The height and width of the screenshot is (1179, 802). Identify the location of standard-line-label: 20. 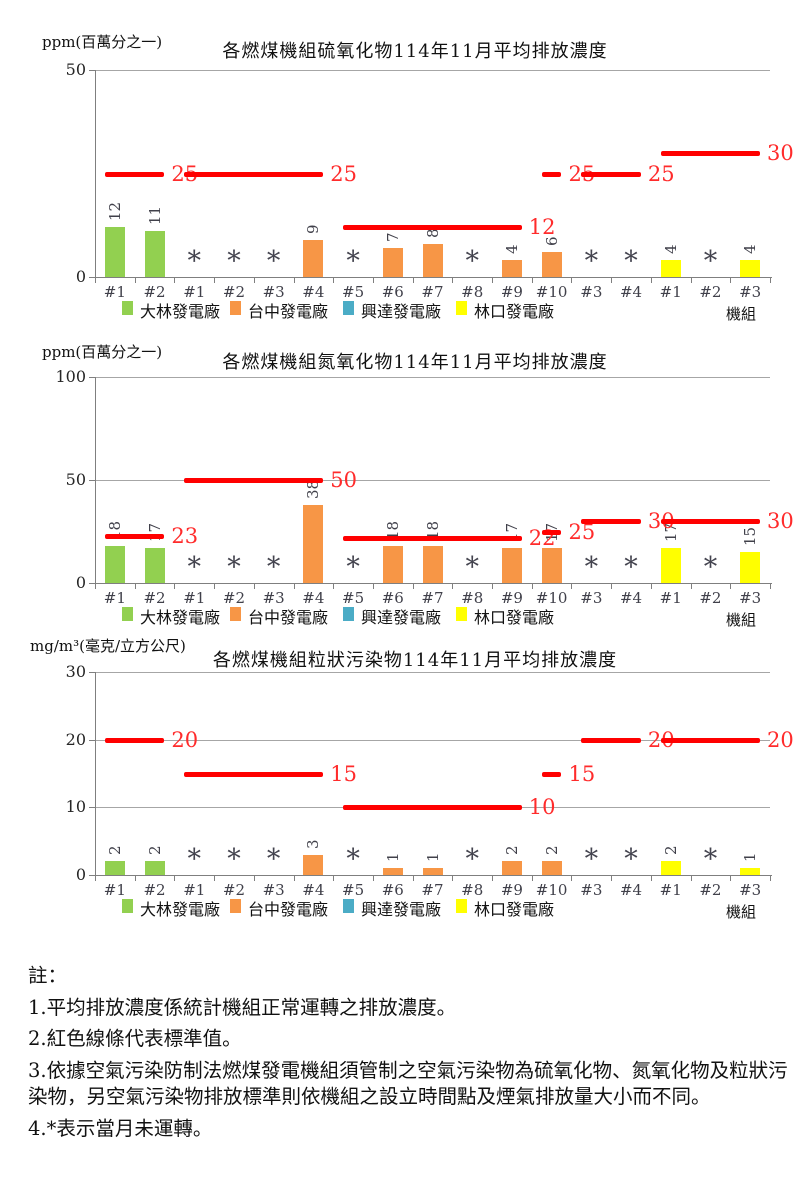
(185, 739).